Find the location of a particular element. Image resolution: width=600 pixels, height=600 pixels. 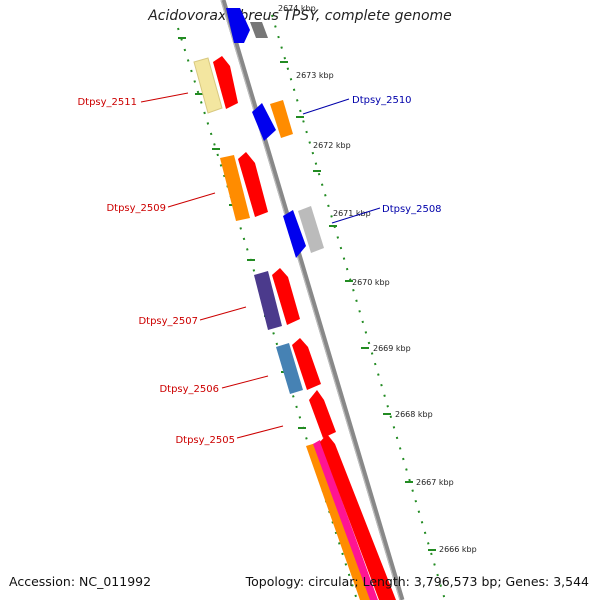

tick-label-2668: 2668 kbp is located at coordinates (414, 414).